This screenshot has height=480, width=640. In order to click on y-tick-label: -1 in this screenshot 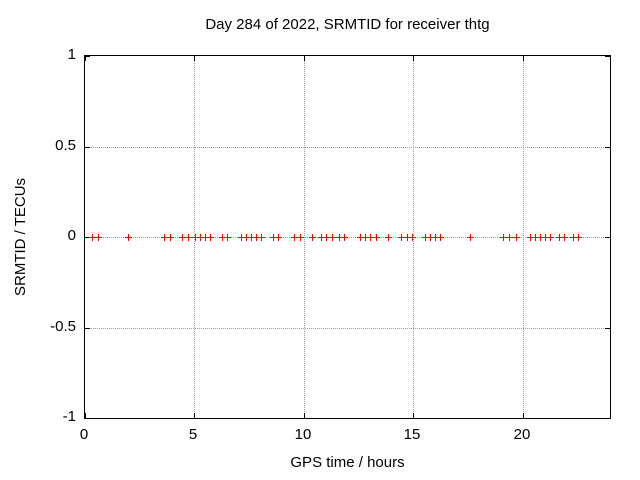, I will do `click(69, 416)`.